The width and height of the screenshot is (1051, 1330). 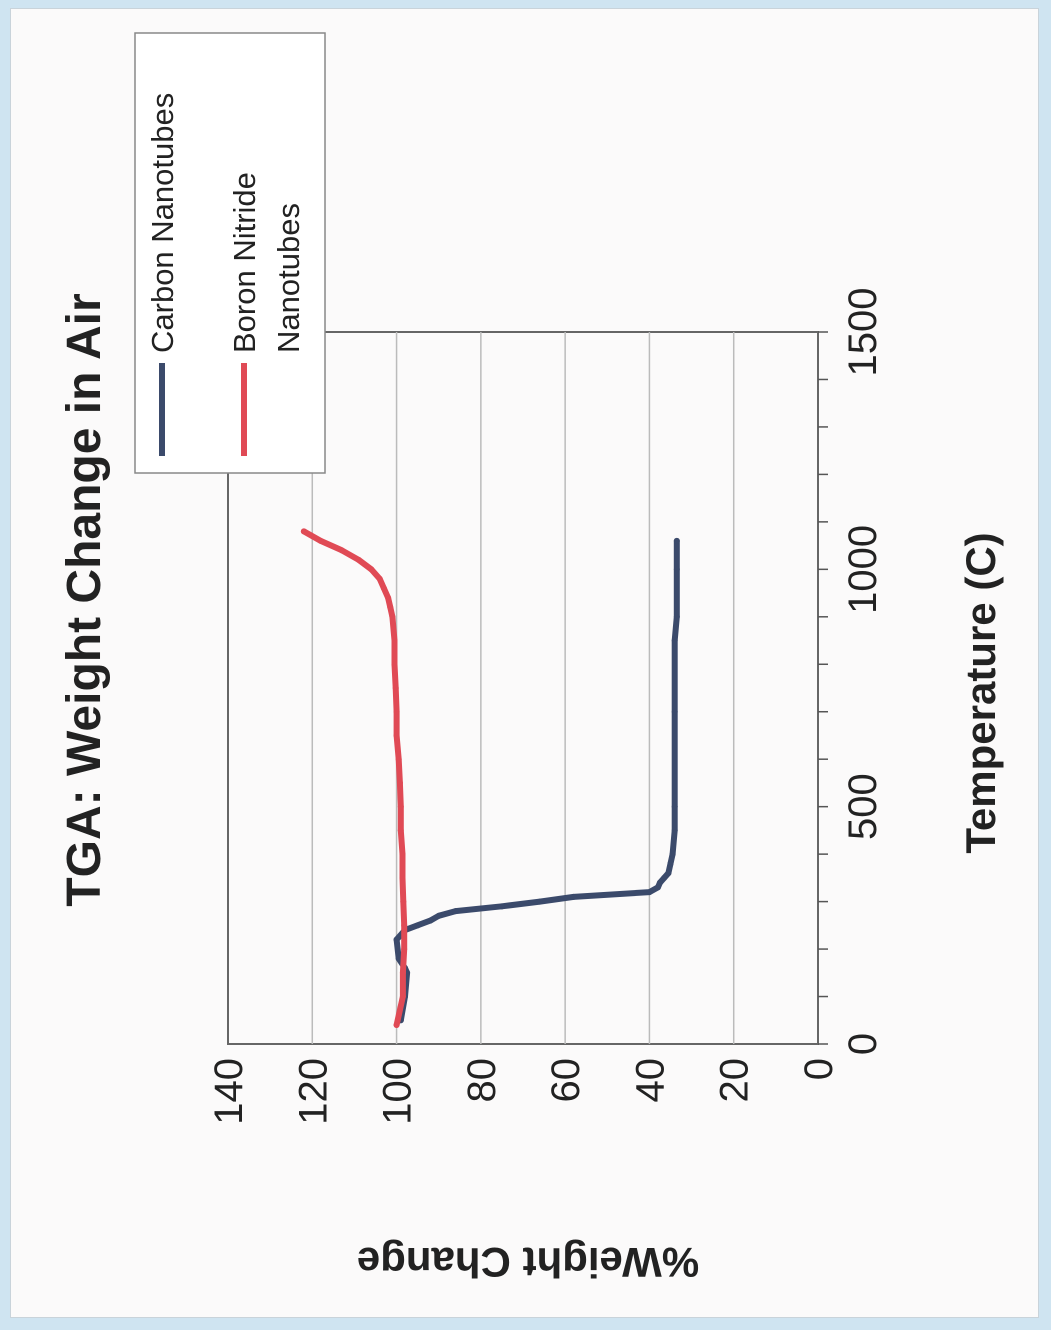 I want to click on legend: Carbon Nanotubes Boron Nitride Nanotubes, so click(x=230, y=253).